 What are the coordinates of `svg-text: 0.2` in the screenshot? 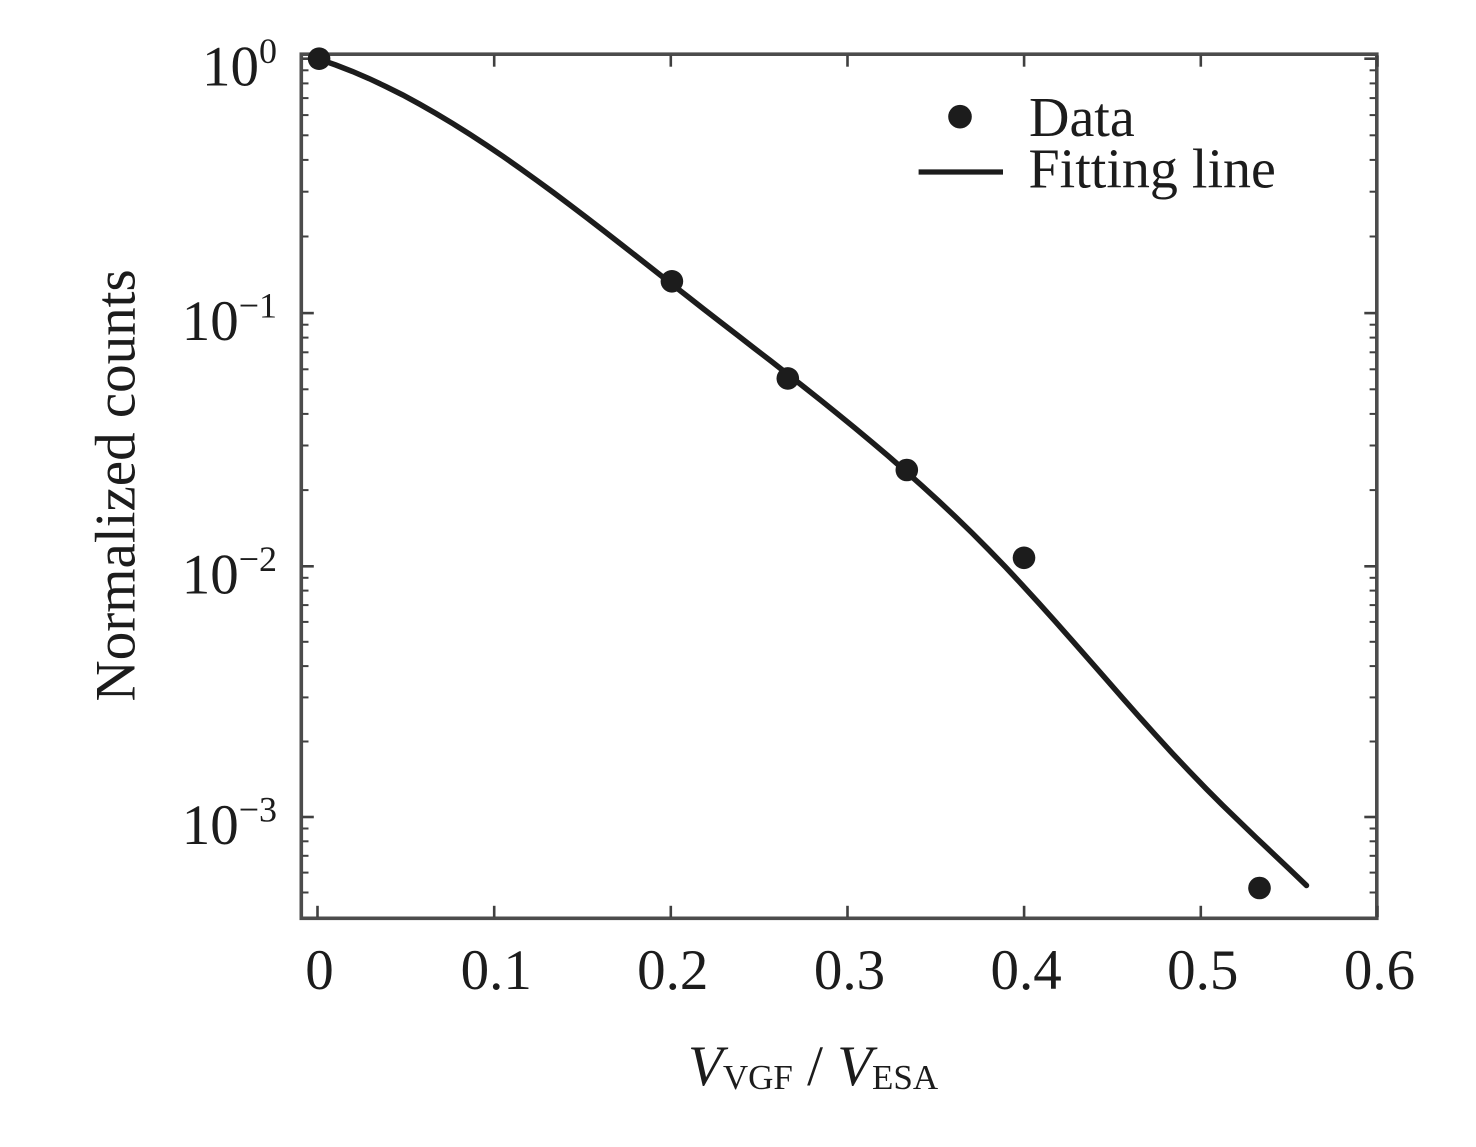 It's located at (672, 970).